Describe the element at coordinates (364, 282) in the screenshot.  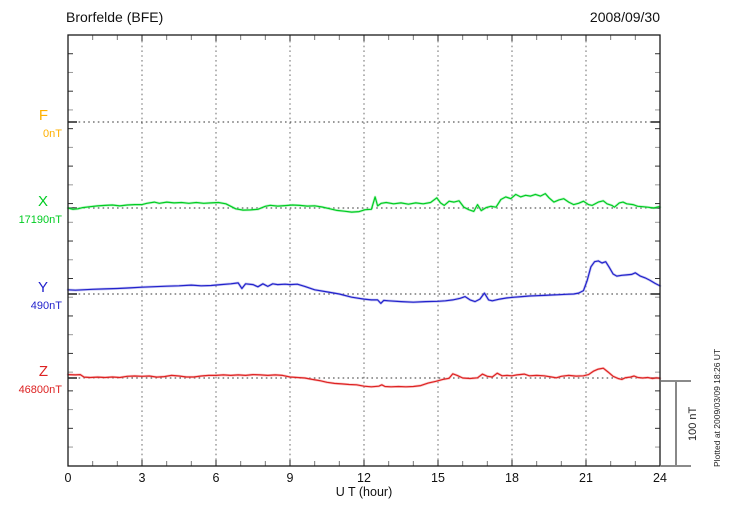
I see `trace-Y` at that location.